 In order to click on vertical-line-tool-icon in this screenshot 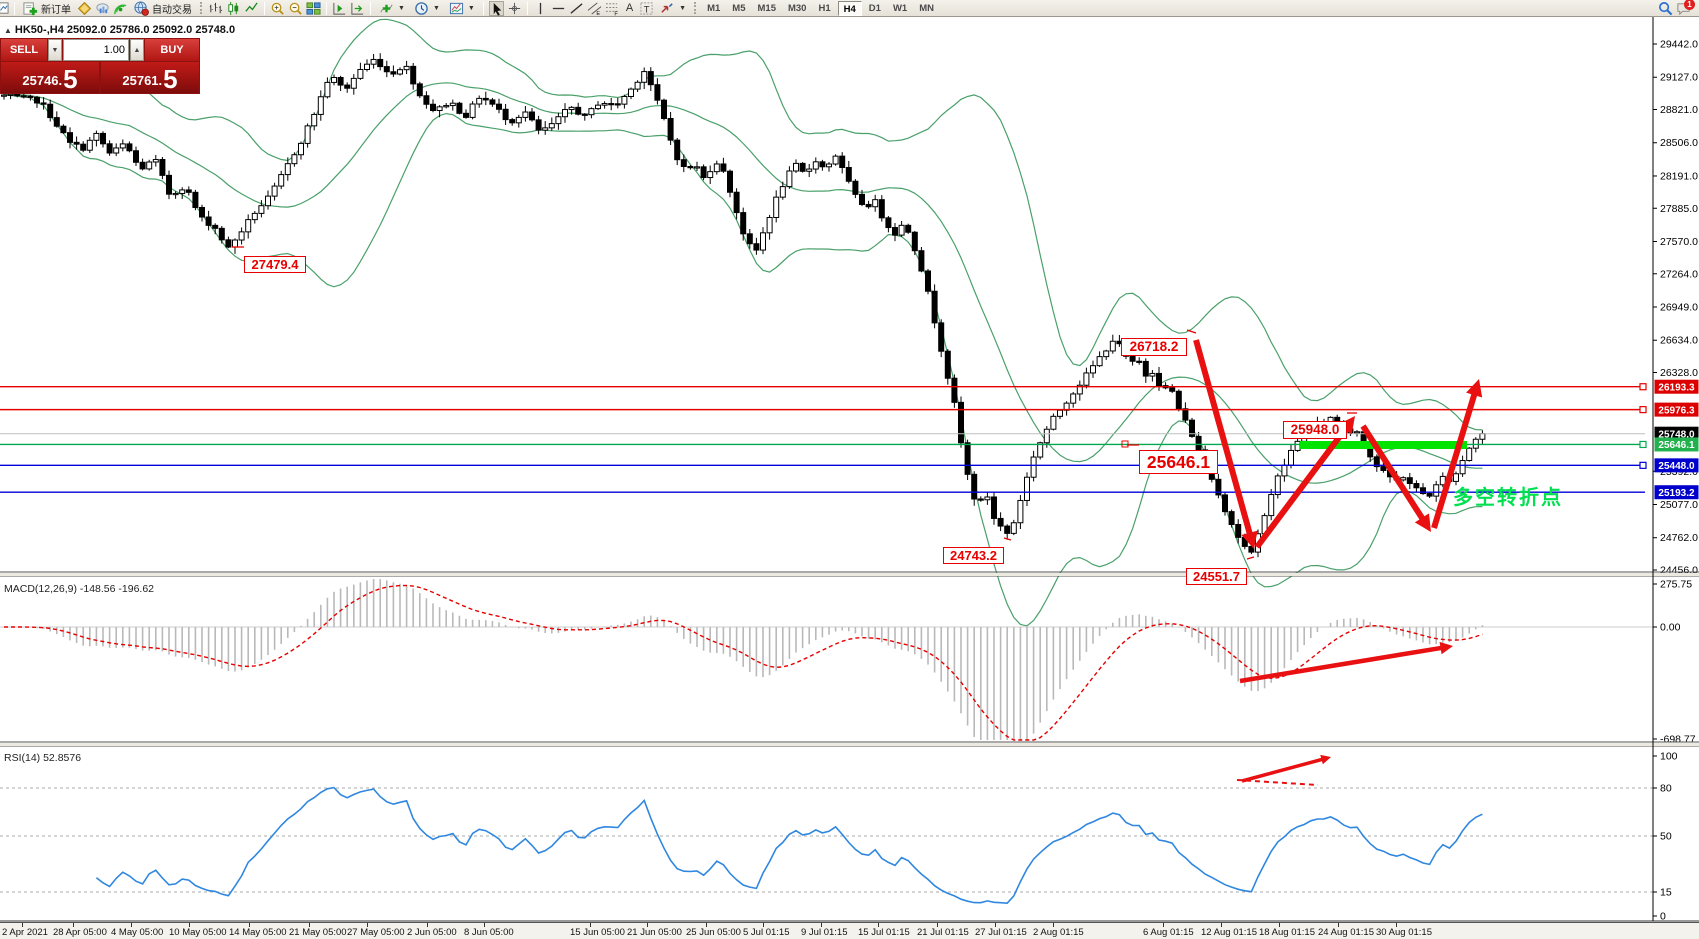, I will do `click(540, 8)`.